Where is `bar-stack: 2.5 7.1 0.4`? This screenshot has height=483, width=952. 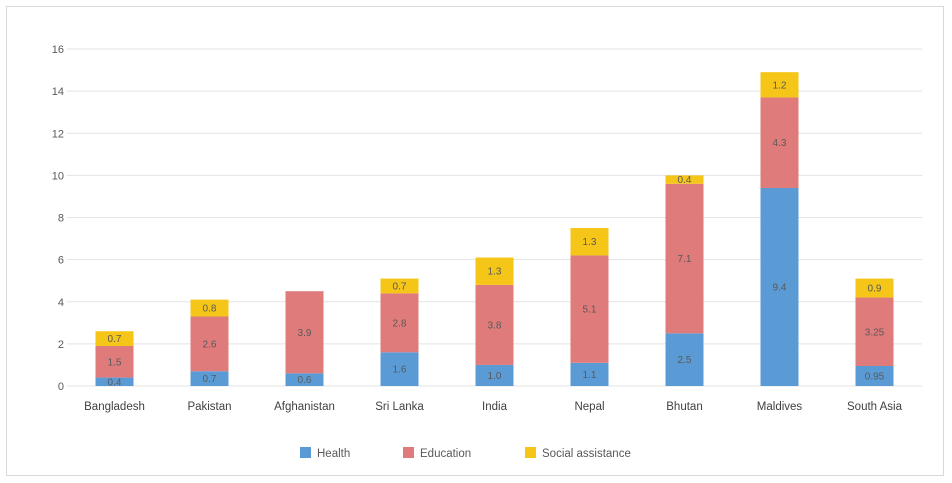
bar-stack: 2.5 7.1 0.4 is located at coordinates (684, 280).